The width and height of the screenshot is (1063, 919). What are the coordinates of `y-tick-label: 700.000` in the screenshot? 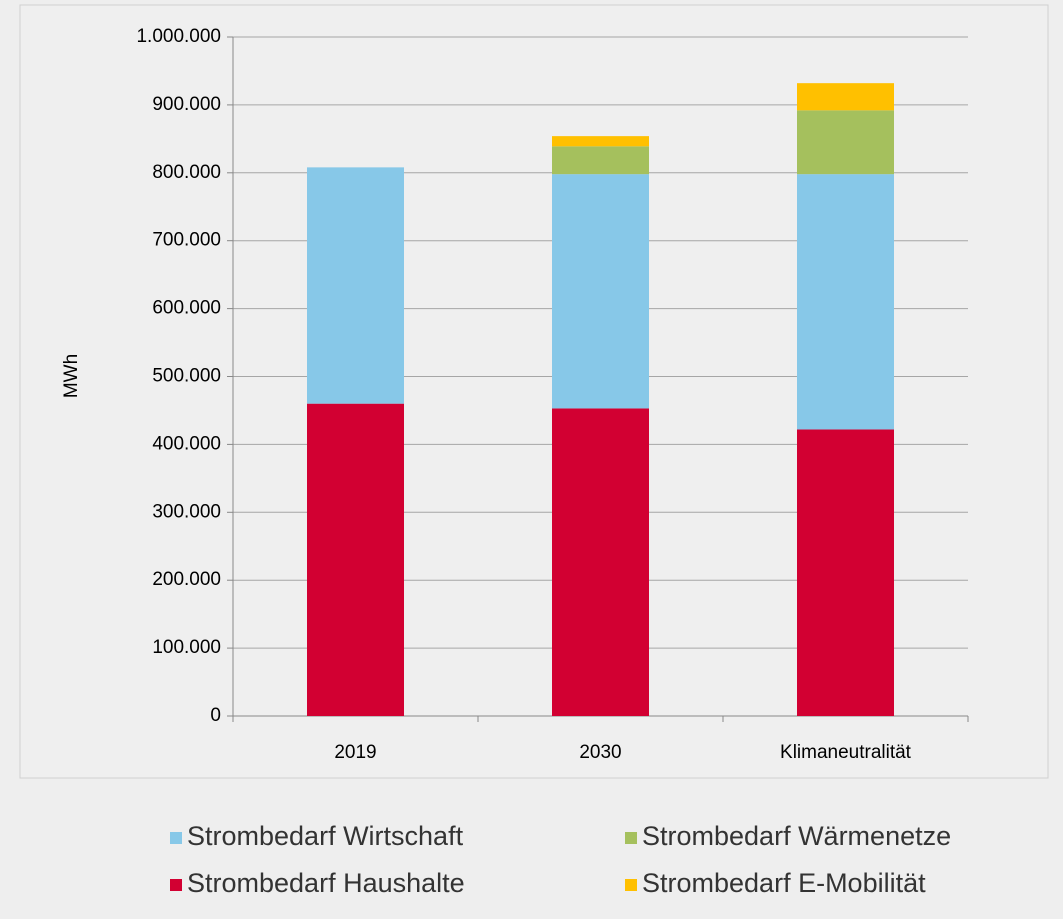 It's located at (186, 240).